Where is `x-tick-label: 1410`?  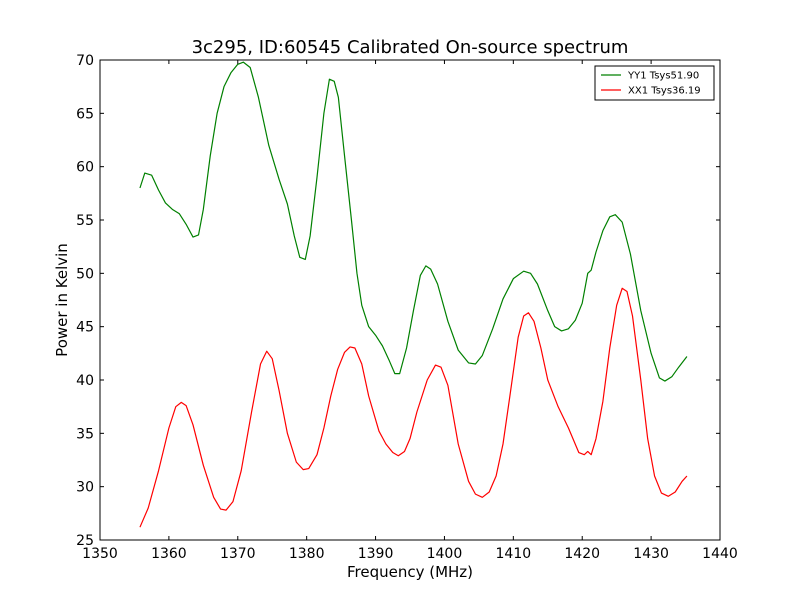 x-tick-label: 1410 is located at coordinates (514, 554).